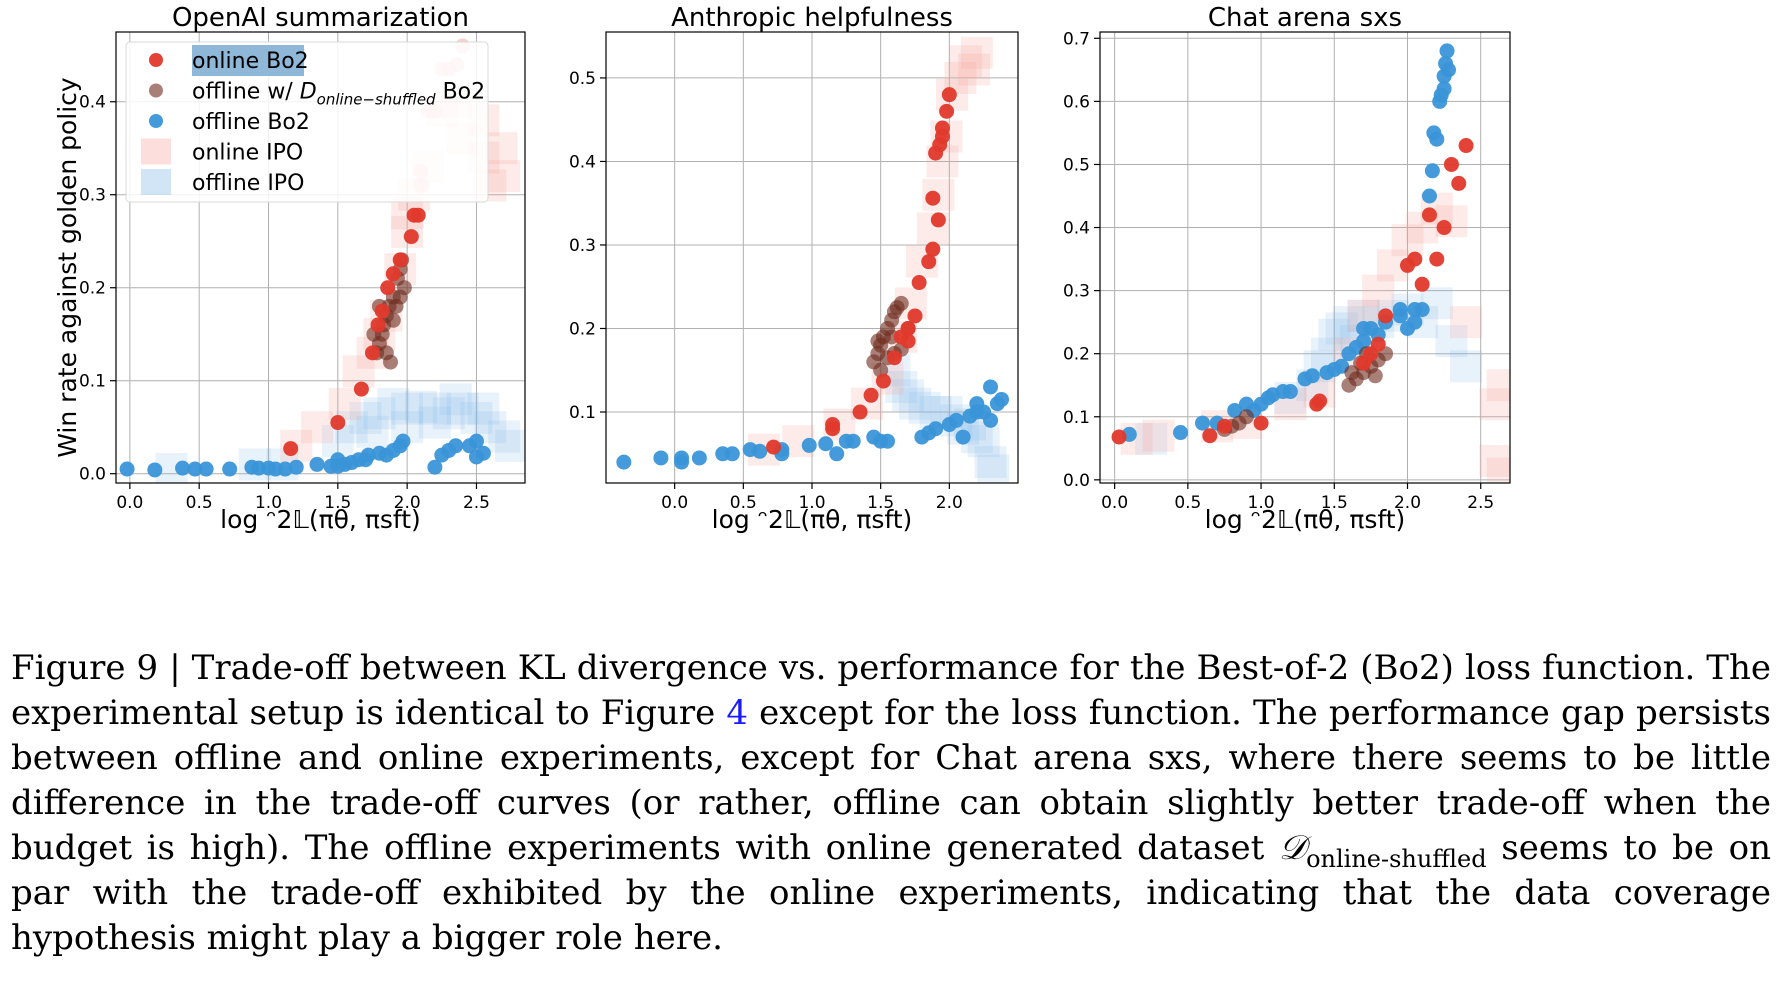  I want to click on y-tick-label: 0.0, so click(92, 475).